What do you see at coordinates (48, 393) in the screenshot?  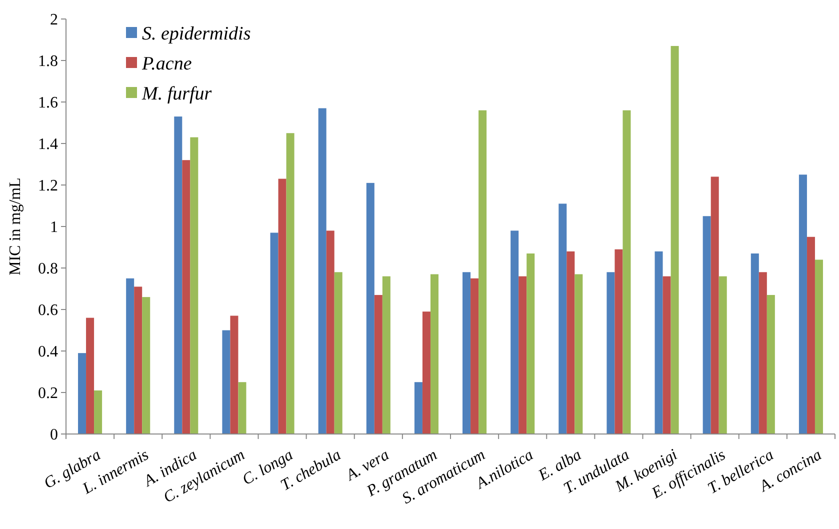 I see `y-tick-label: 0.2` at bounding box center [48, 393].